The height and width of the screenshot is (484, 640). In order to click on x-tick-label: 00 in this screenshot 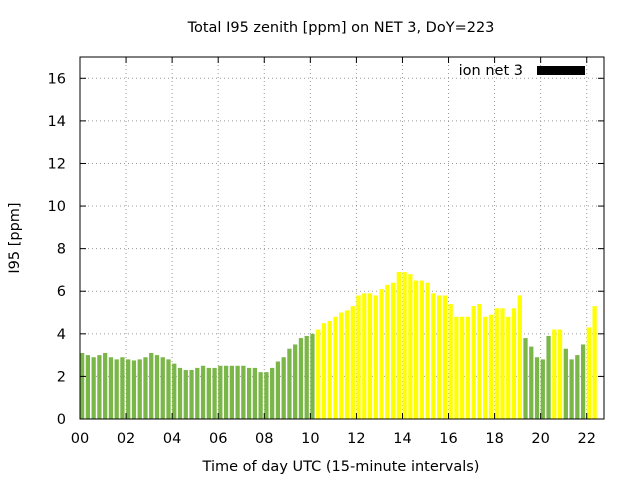, I will do `click(80, 439)`.